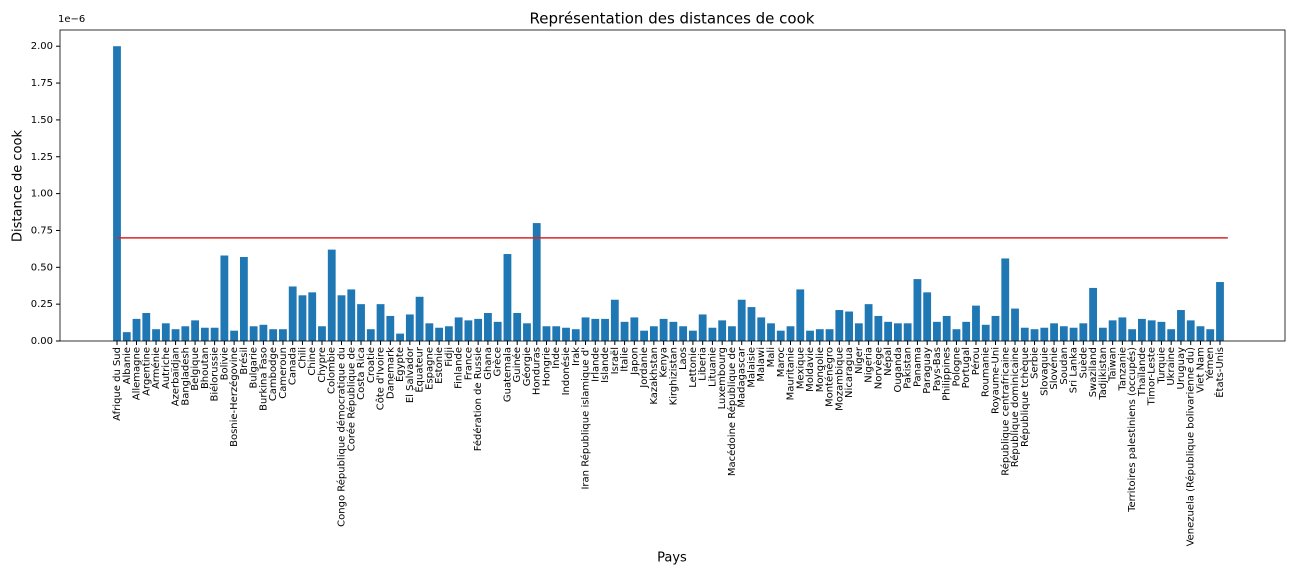  I want to click on x-tick-label: Canada, so click(293, 366).